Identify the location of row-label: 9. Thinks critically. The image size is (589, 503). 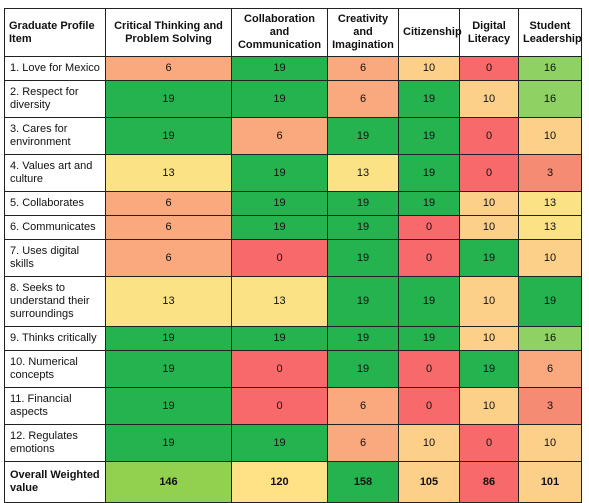
(55, 338).